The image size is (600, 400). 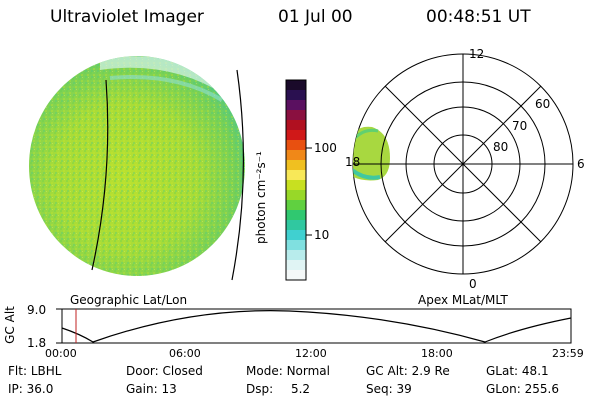 I want to click on colorbar-tick-10: 10, so click(x=322, y=235).